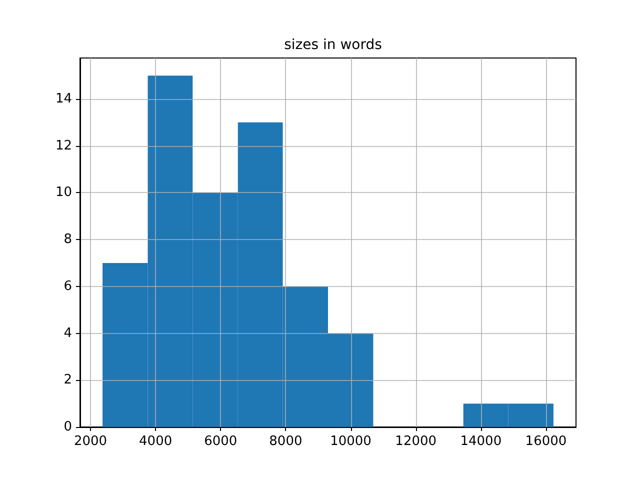 This screenshot has width=640, height=480. What do you see at coordinates (221, 441) in the screenshot?
I see `x-tick-label: 6000` at bounding box center [221, 441].